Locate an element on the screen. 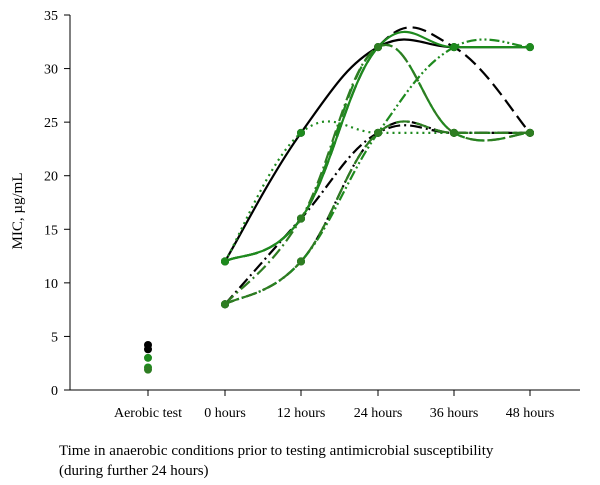 The height and width of the screenshot is (485, 600). x-tick-label: 0 hours is located at coordinates (225, 413).